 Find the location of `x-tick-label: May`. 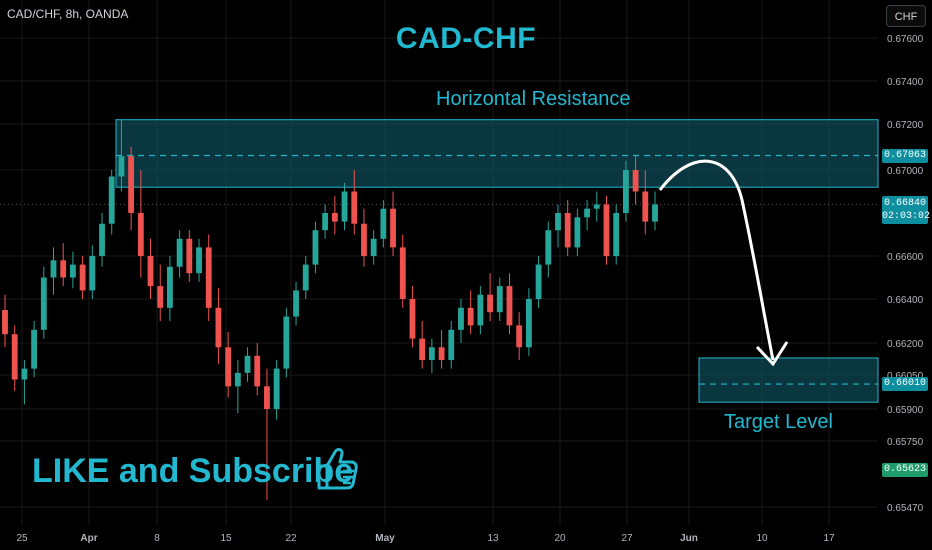

x-tick-label: May is located at coordinates (385, 538).